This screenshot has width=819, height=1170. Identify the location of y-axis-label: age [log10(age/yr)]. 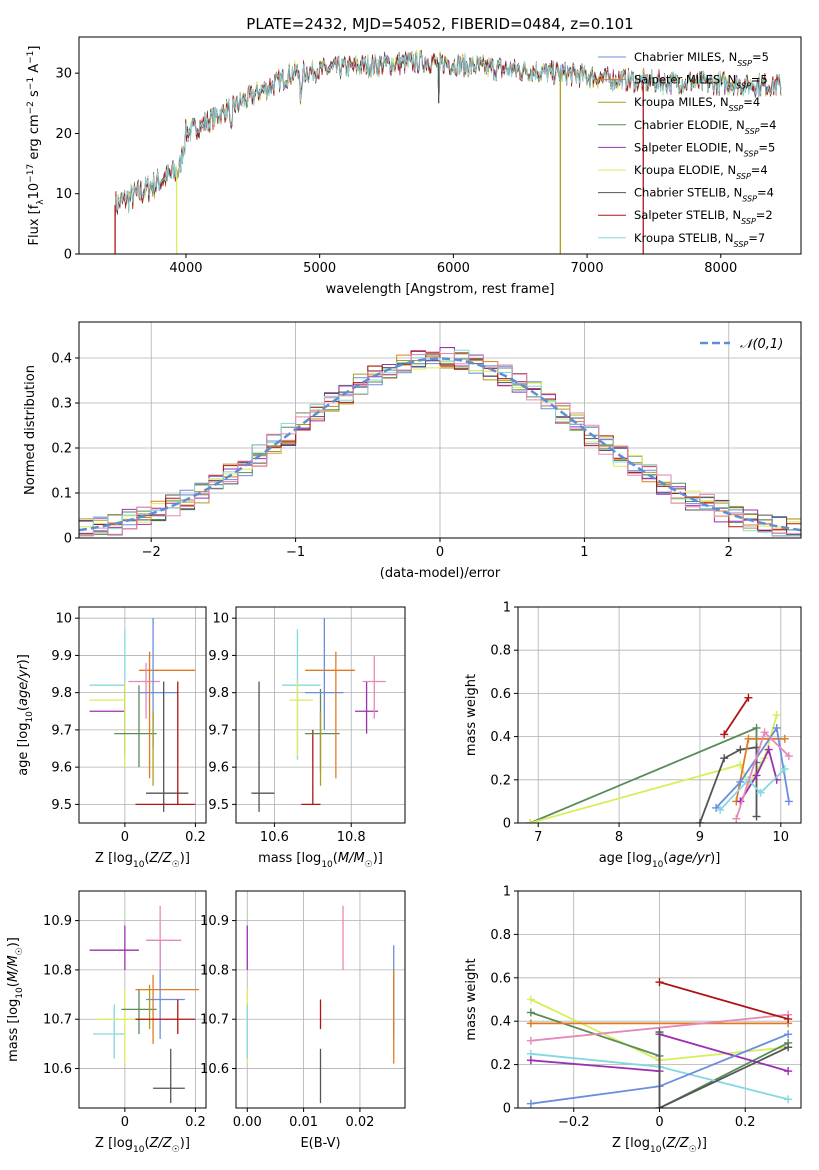
(25, 715).